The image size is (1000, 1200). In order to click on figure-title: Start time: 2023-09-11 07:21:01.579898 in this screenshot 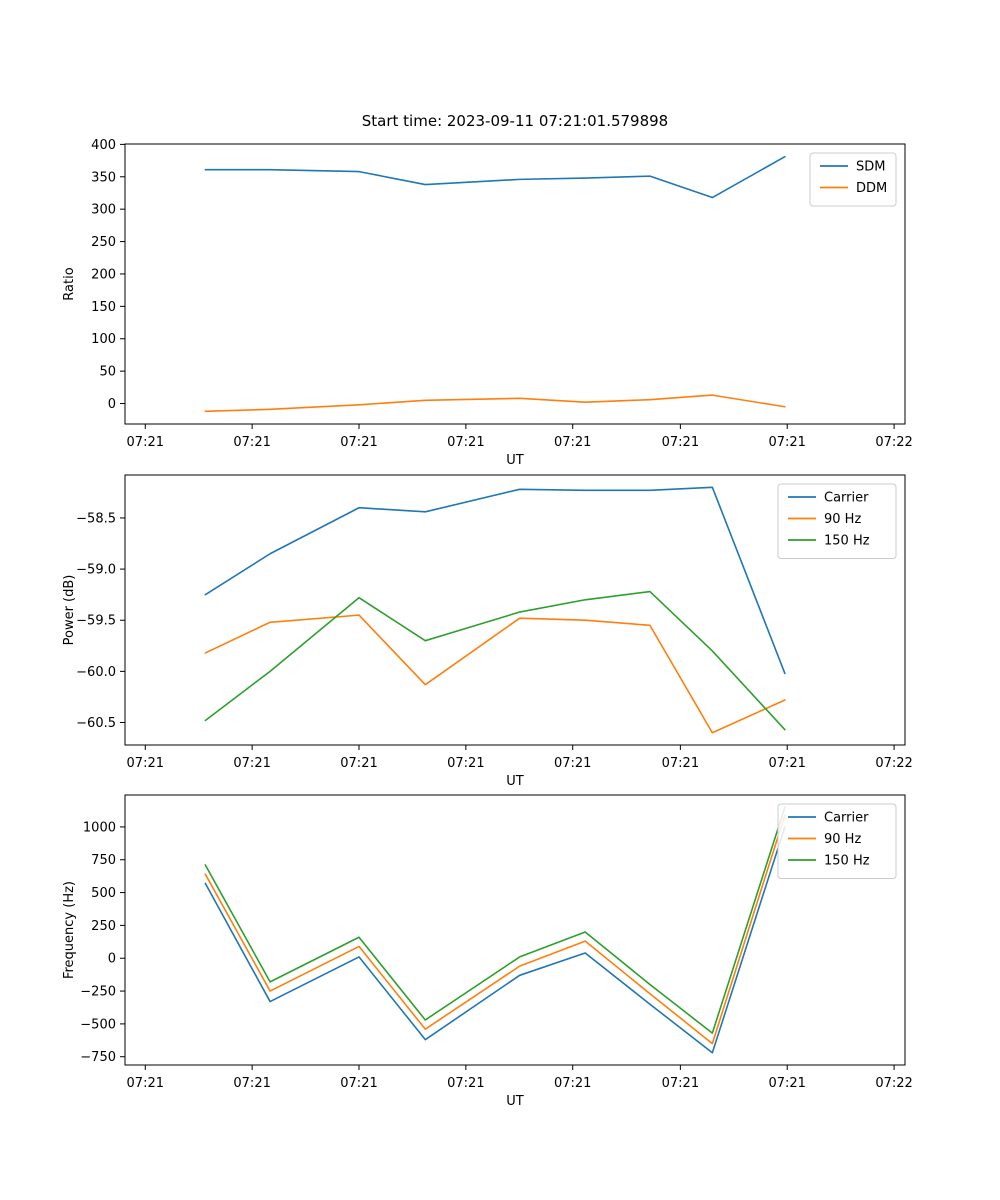, I will do `click(515, 121)`.